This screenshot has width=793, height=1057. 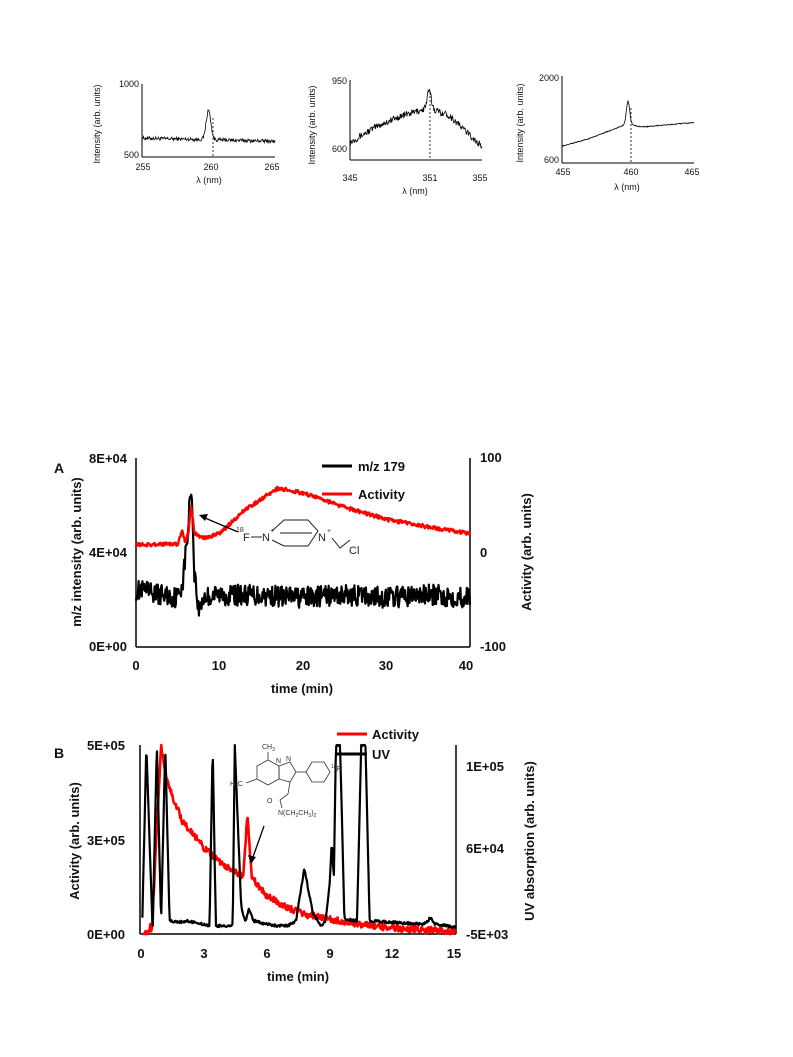 I want to click on spec2-ylabel: Intensity (arb. units), so click(x=312, y=124).